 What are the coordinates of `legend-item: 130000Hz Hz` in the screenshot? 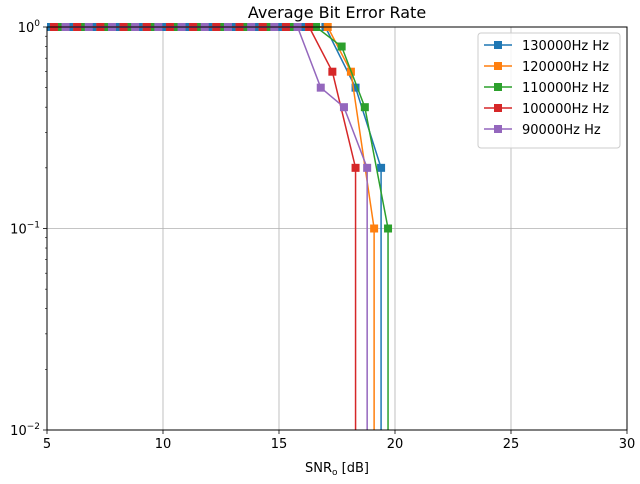 It's located at (546, 46).